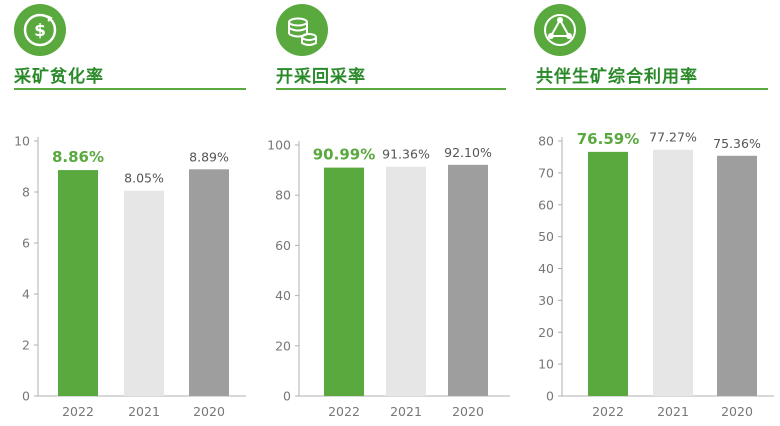 Image resolution: width=780 pixels, height=426 pixels. Describe the element at coordinates (546, 300) in the screenshot. I see `y-tick-label: 30` at that location.